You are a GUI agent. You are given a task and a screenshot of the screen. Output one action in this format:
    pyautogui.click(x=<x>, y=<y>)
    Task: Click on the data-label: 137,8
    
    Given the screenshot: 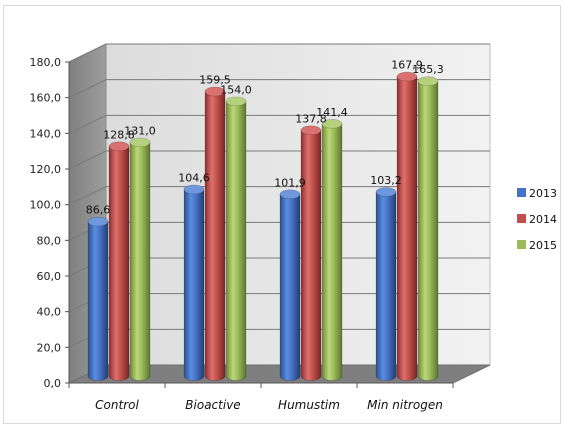 What is the action you would take?
    pyautogui.click(x=311, y=118)
    